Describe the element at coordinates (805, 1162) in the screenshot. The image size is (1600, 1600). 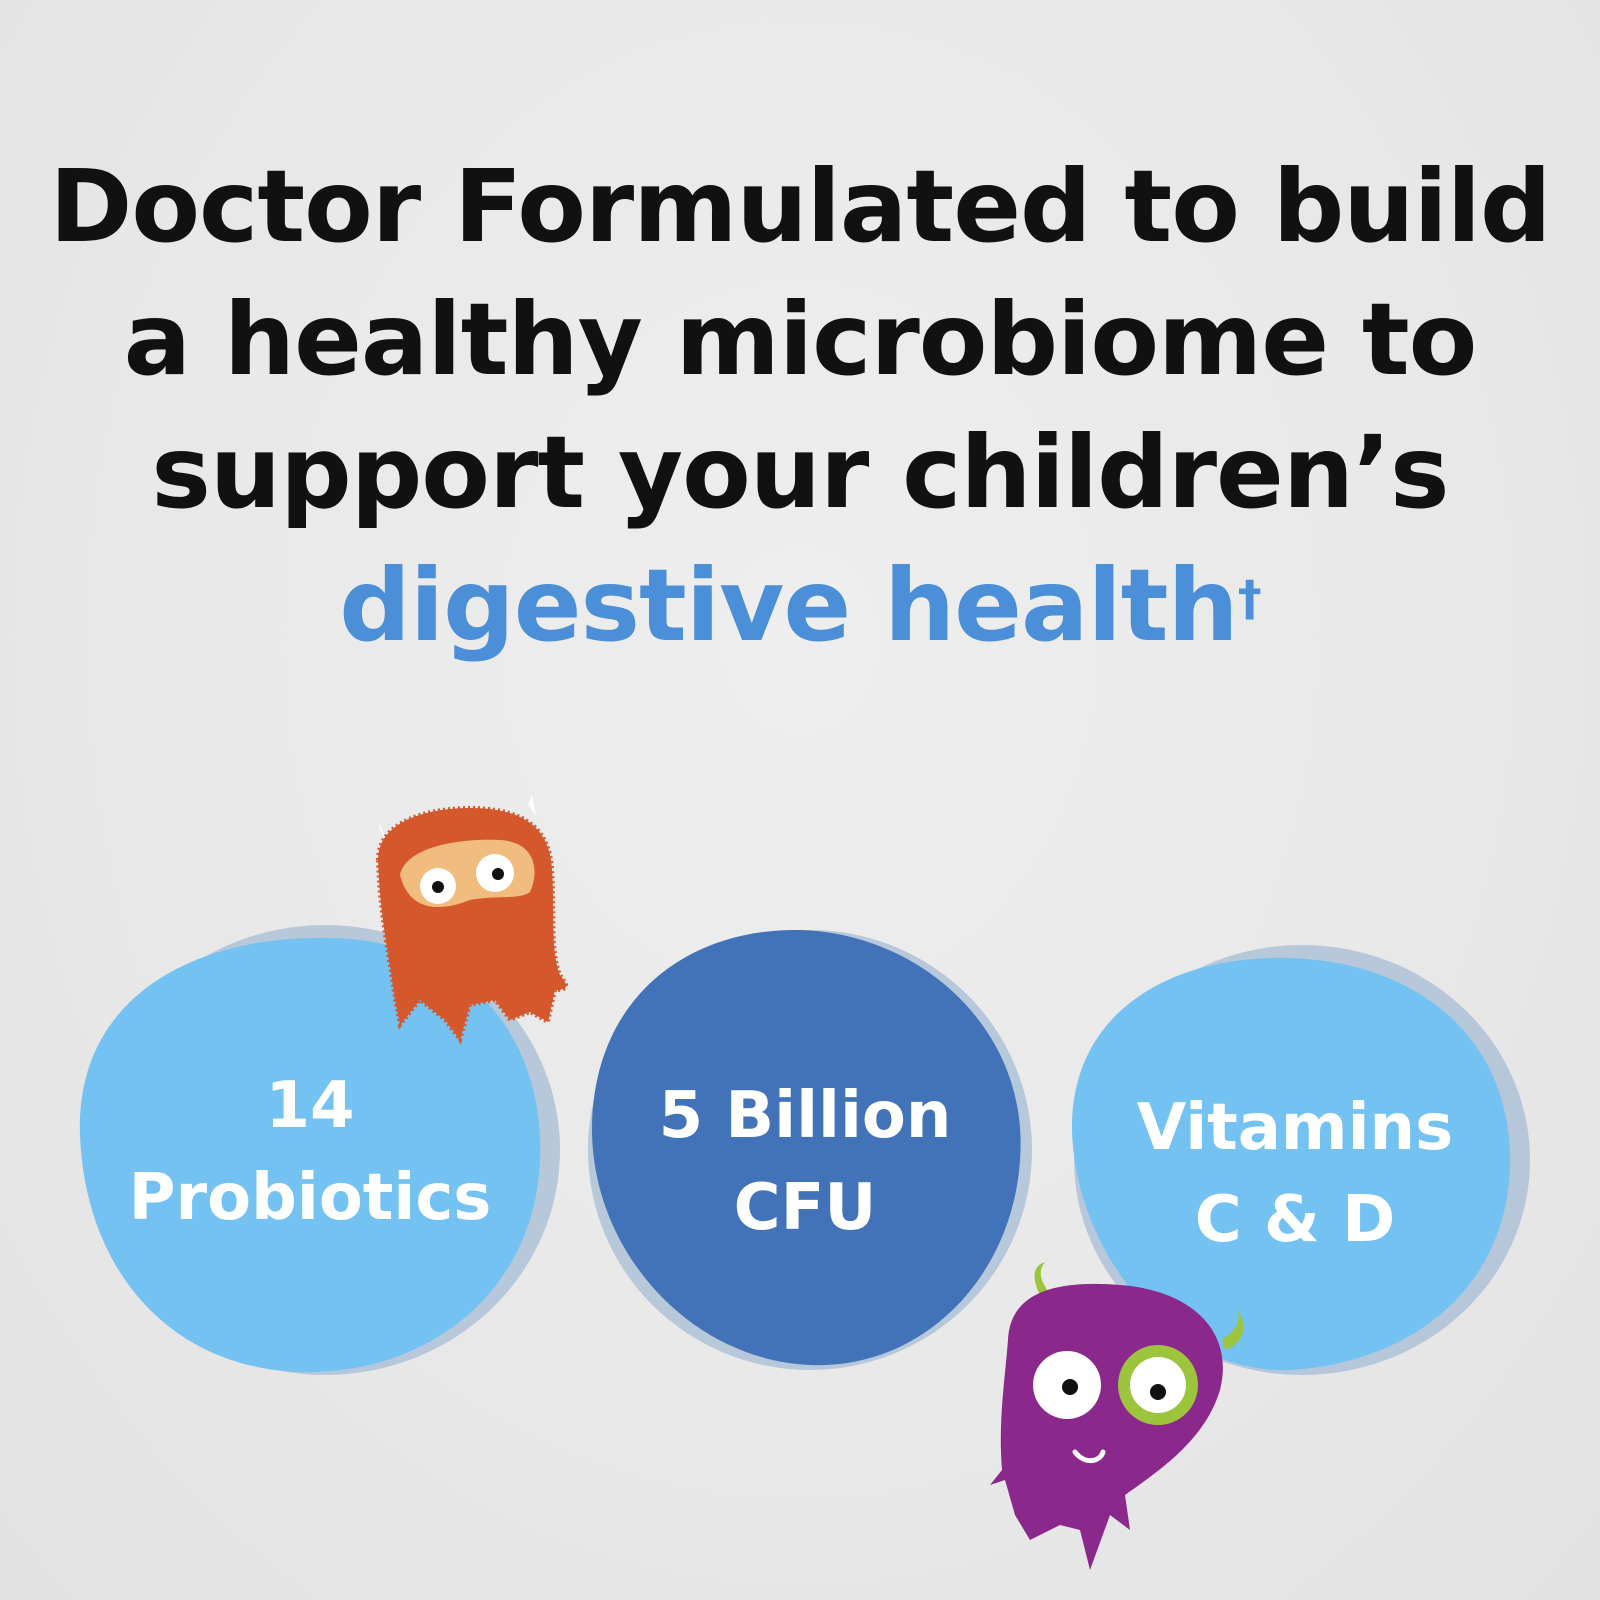
I see `badge-cfu-label: 5 Billion CFU` at that location.